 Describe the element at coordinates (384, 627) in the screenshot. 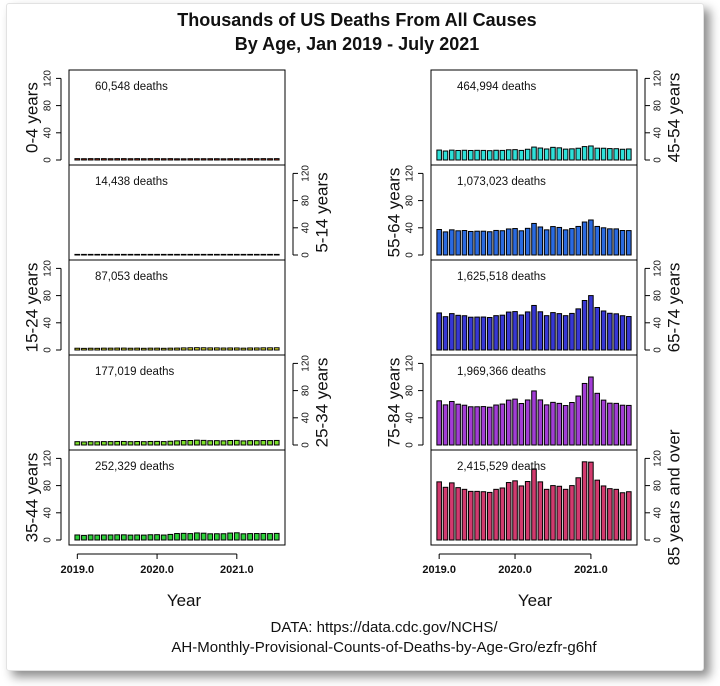

I see `source-line-1: DATA: https://data.cdc.gov/NCHS/` at that location.